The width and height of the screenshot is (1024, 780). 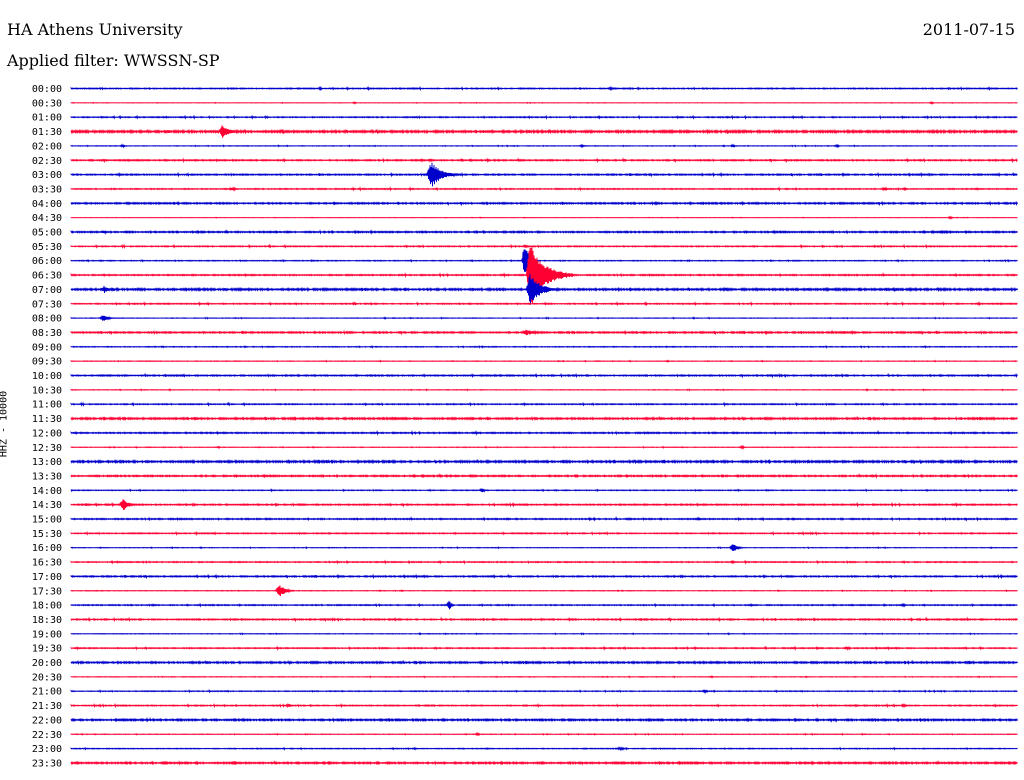 What do you see at coordinates (47, 634) in the screenshot?
I see `time-label: 19:00` at bounding box center [47, 634].